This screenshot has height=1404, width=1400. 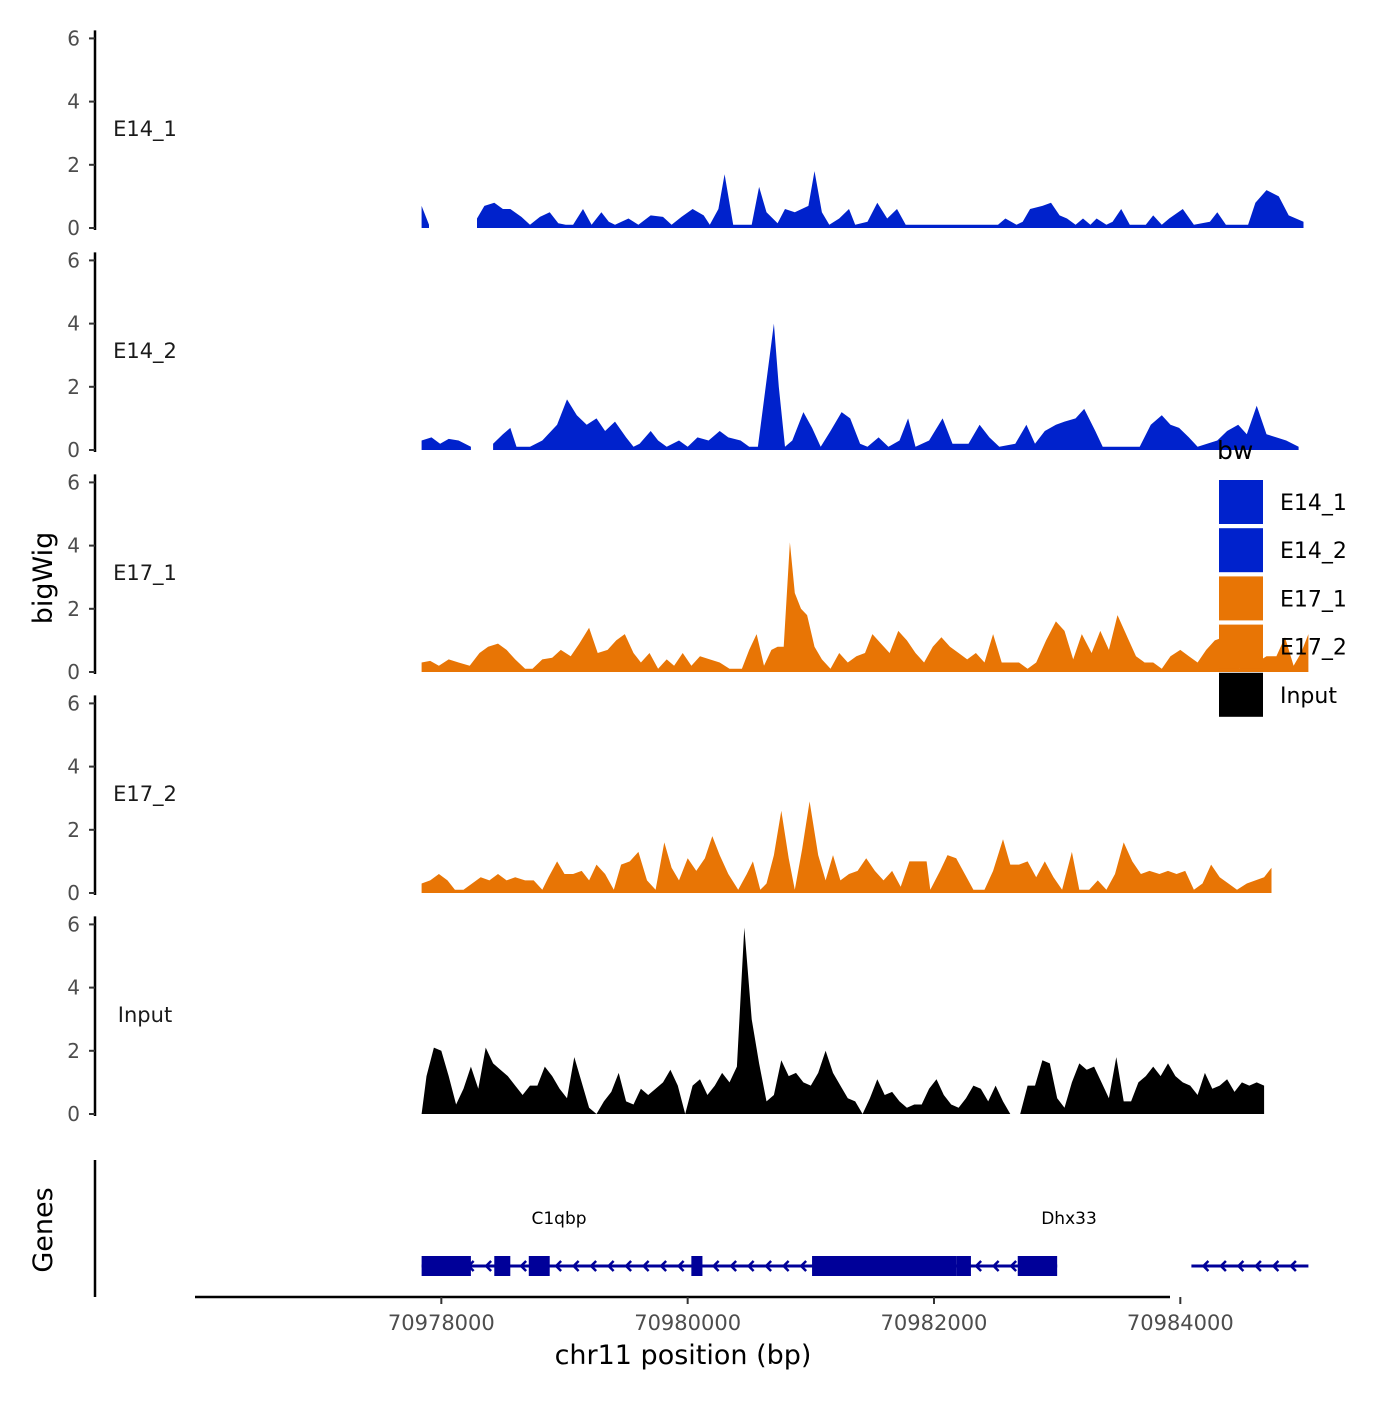 I want to click on x-axis: 70978000 70980000 70982000 70984000, so click(x=714, y=1315).